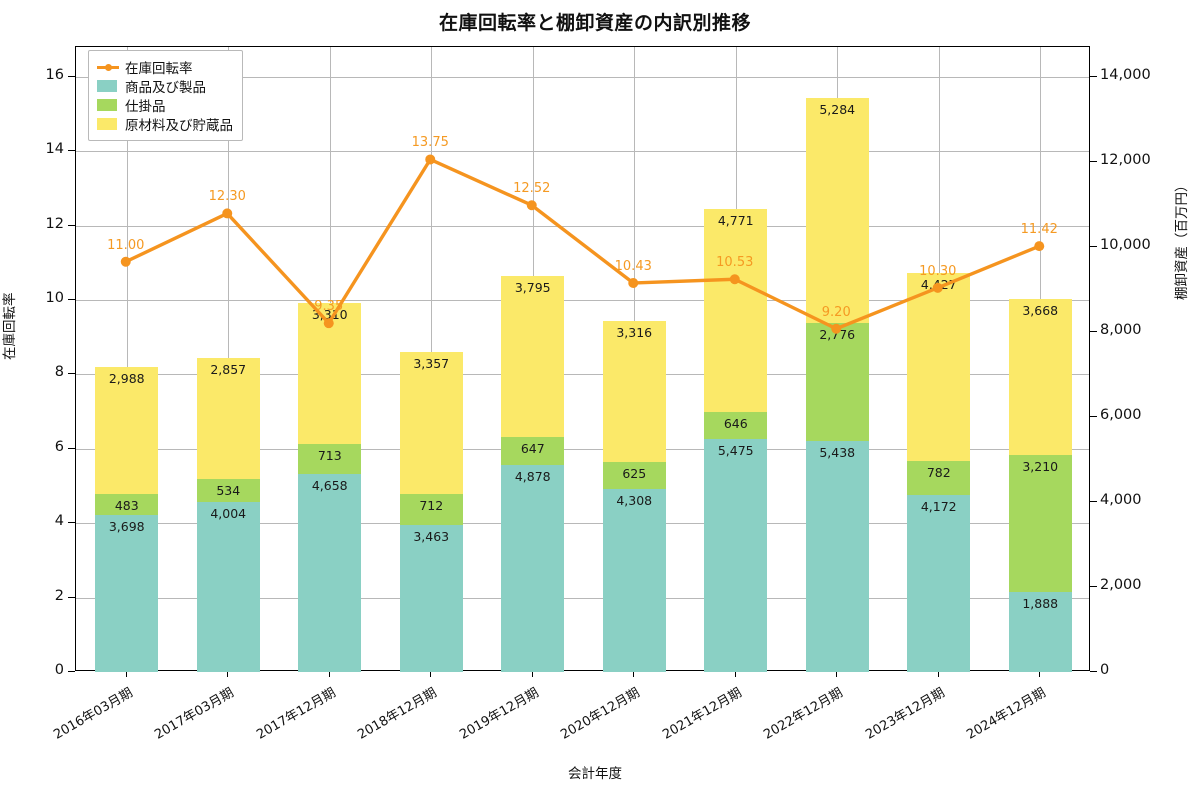 The image size is (1190, 789). Describe the element at coordinates (595, 774) in the screenshot. I see `x-axis-label: 会計年度` at that location.